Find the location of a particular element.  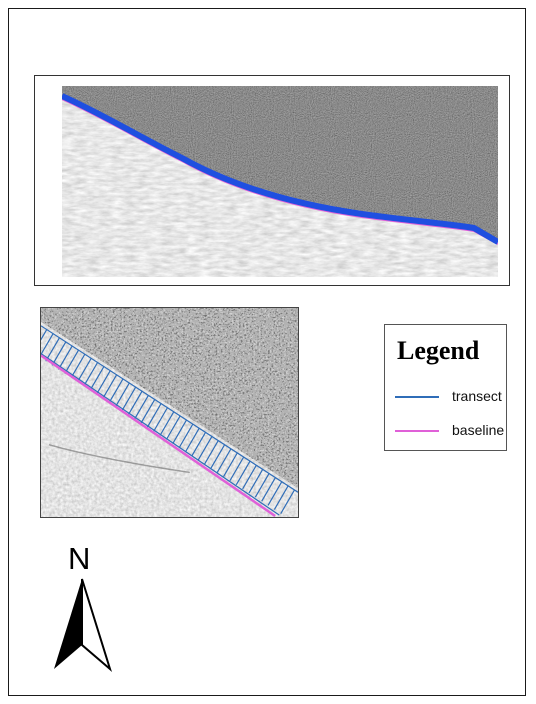

legend-box: Legend transect baseline is located at coordinates (445, 387).